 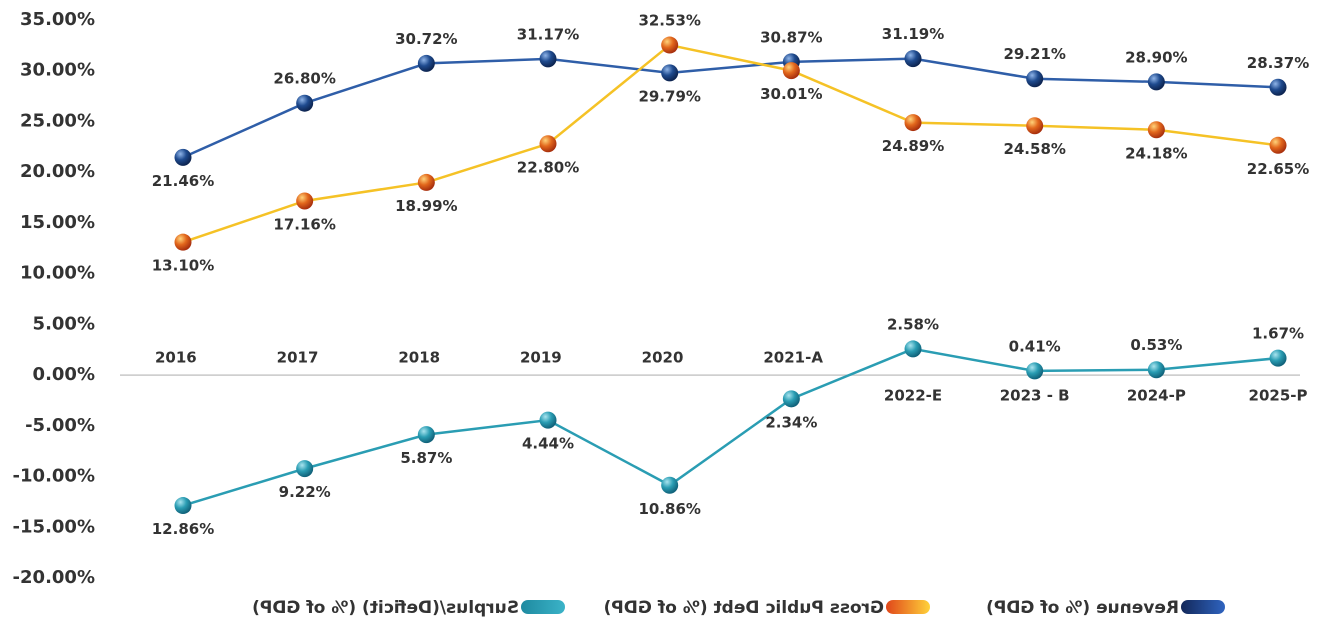 What do you see at coordinates (548, 167) in the screenshot?
I see `data-label: 22.80%` at bounding box center [548, 167].